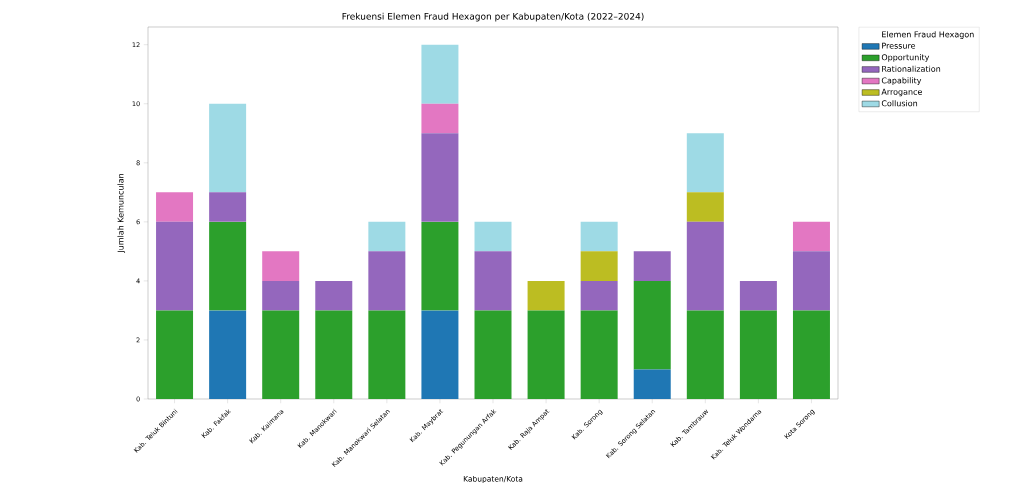 This screenshot has height=497, width=1025. Describe the element at coordinates (911, 68) in the screenshot. I see `legend-label: Rationalization` at that location.